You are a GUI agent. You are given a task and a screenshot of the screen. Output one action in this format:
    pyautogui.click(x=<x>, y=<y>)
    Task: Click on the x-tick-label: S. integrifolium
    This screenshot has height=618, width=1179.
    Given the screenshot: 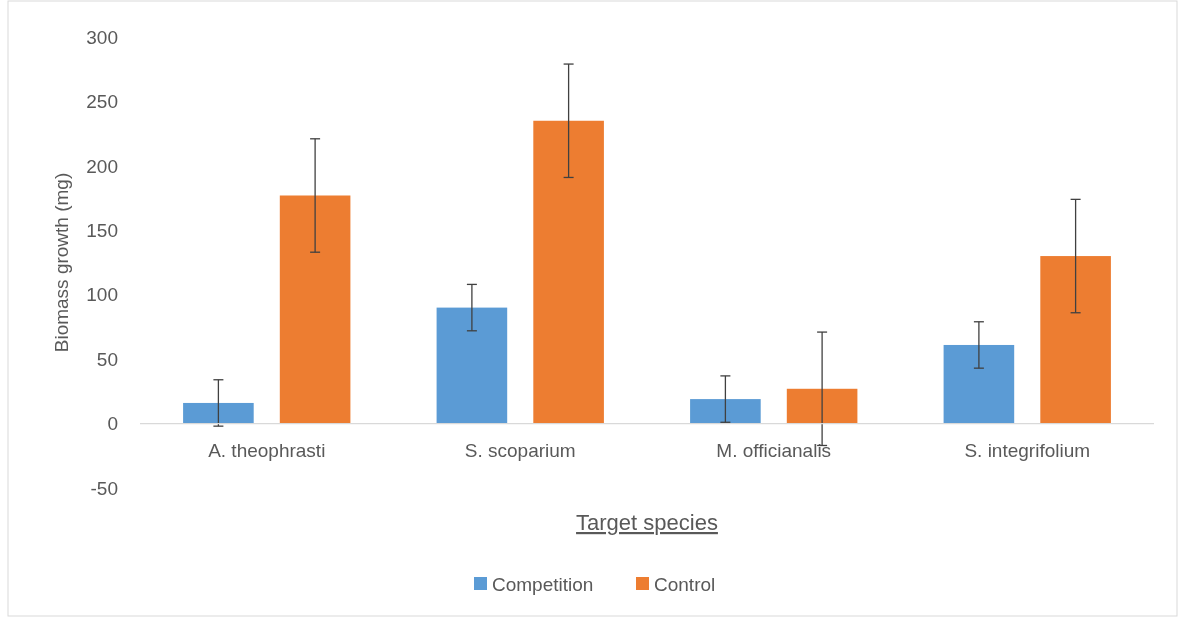 What is the action you would take?
    pyautogui.click(x=1027, y=450)
    